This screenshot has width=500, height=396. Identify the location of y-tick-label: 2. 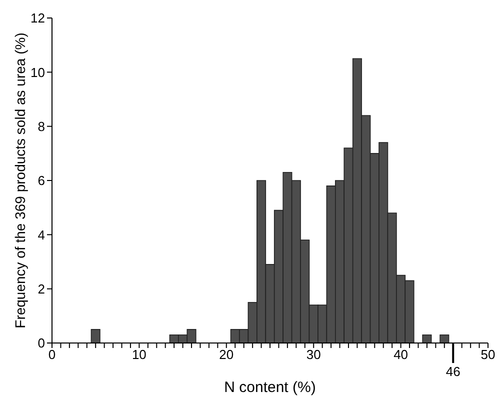
(41, 288).